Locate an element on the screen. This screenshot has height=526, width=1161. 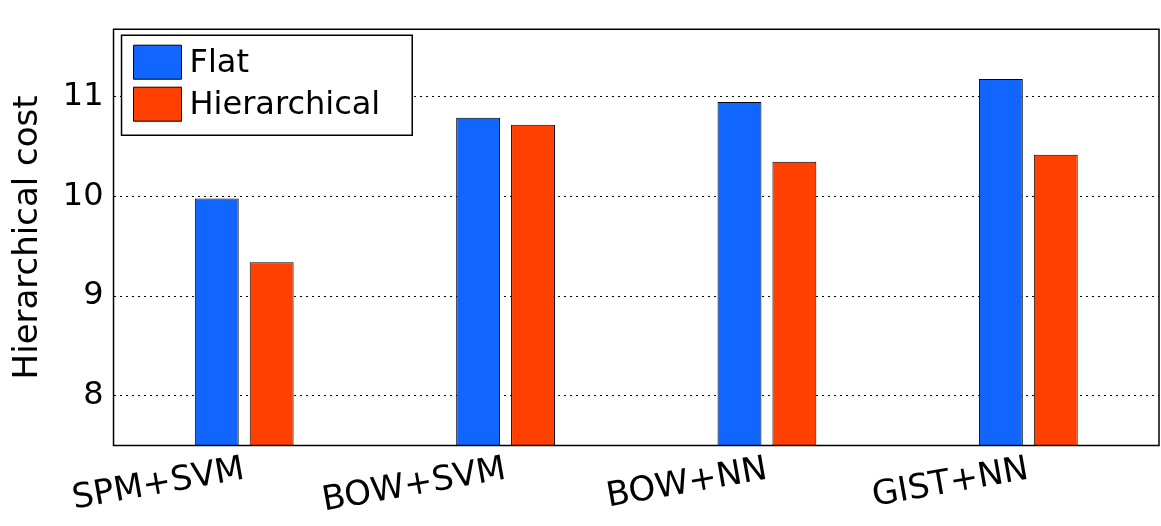
x-tick-label: BOW+NN is located at coordinates (686, 480).